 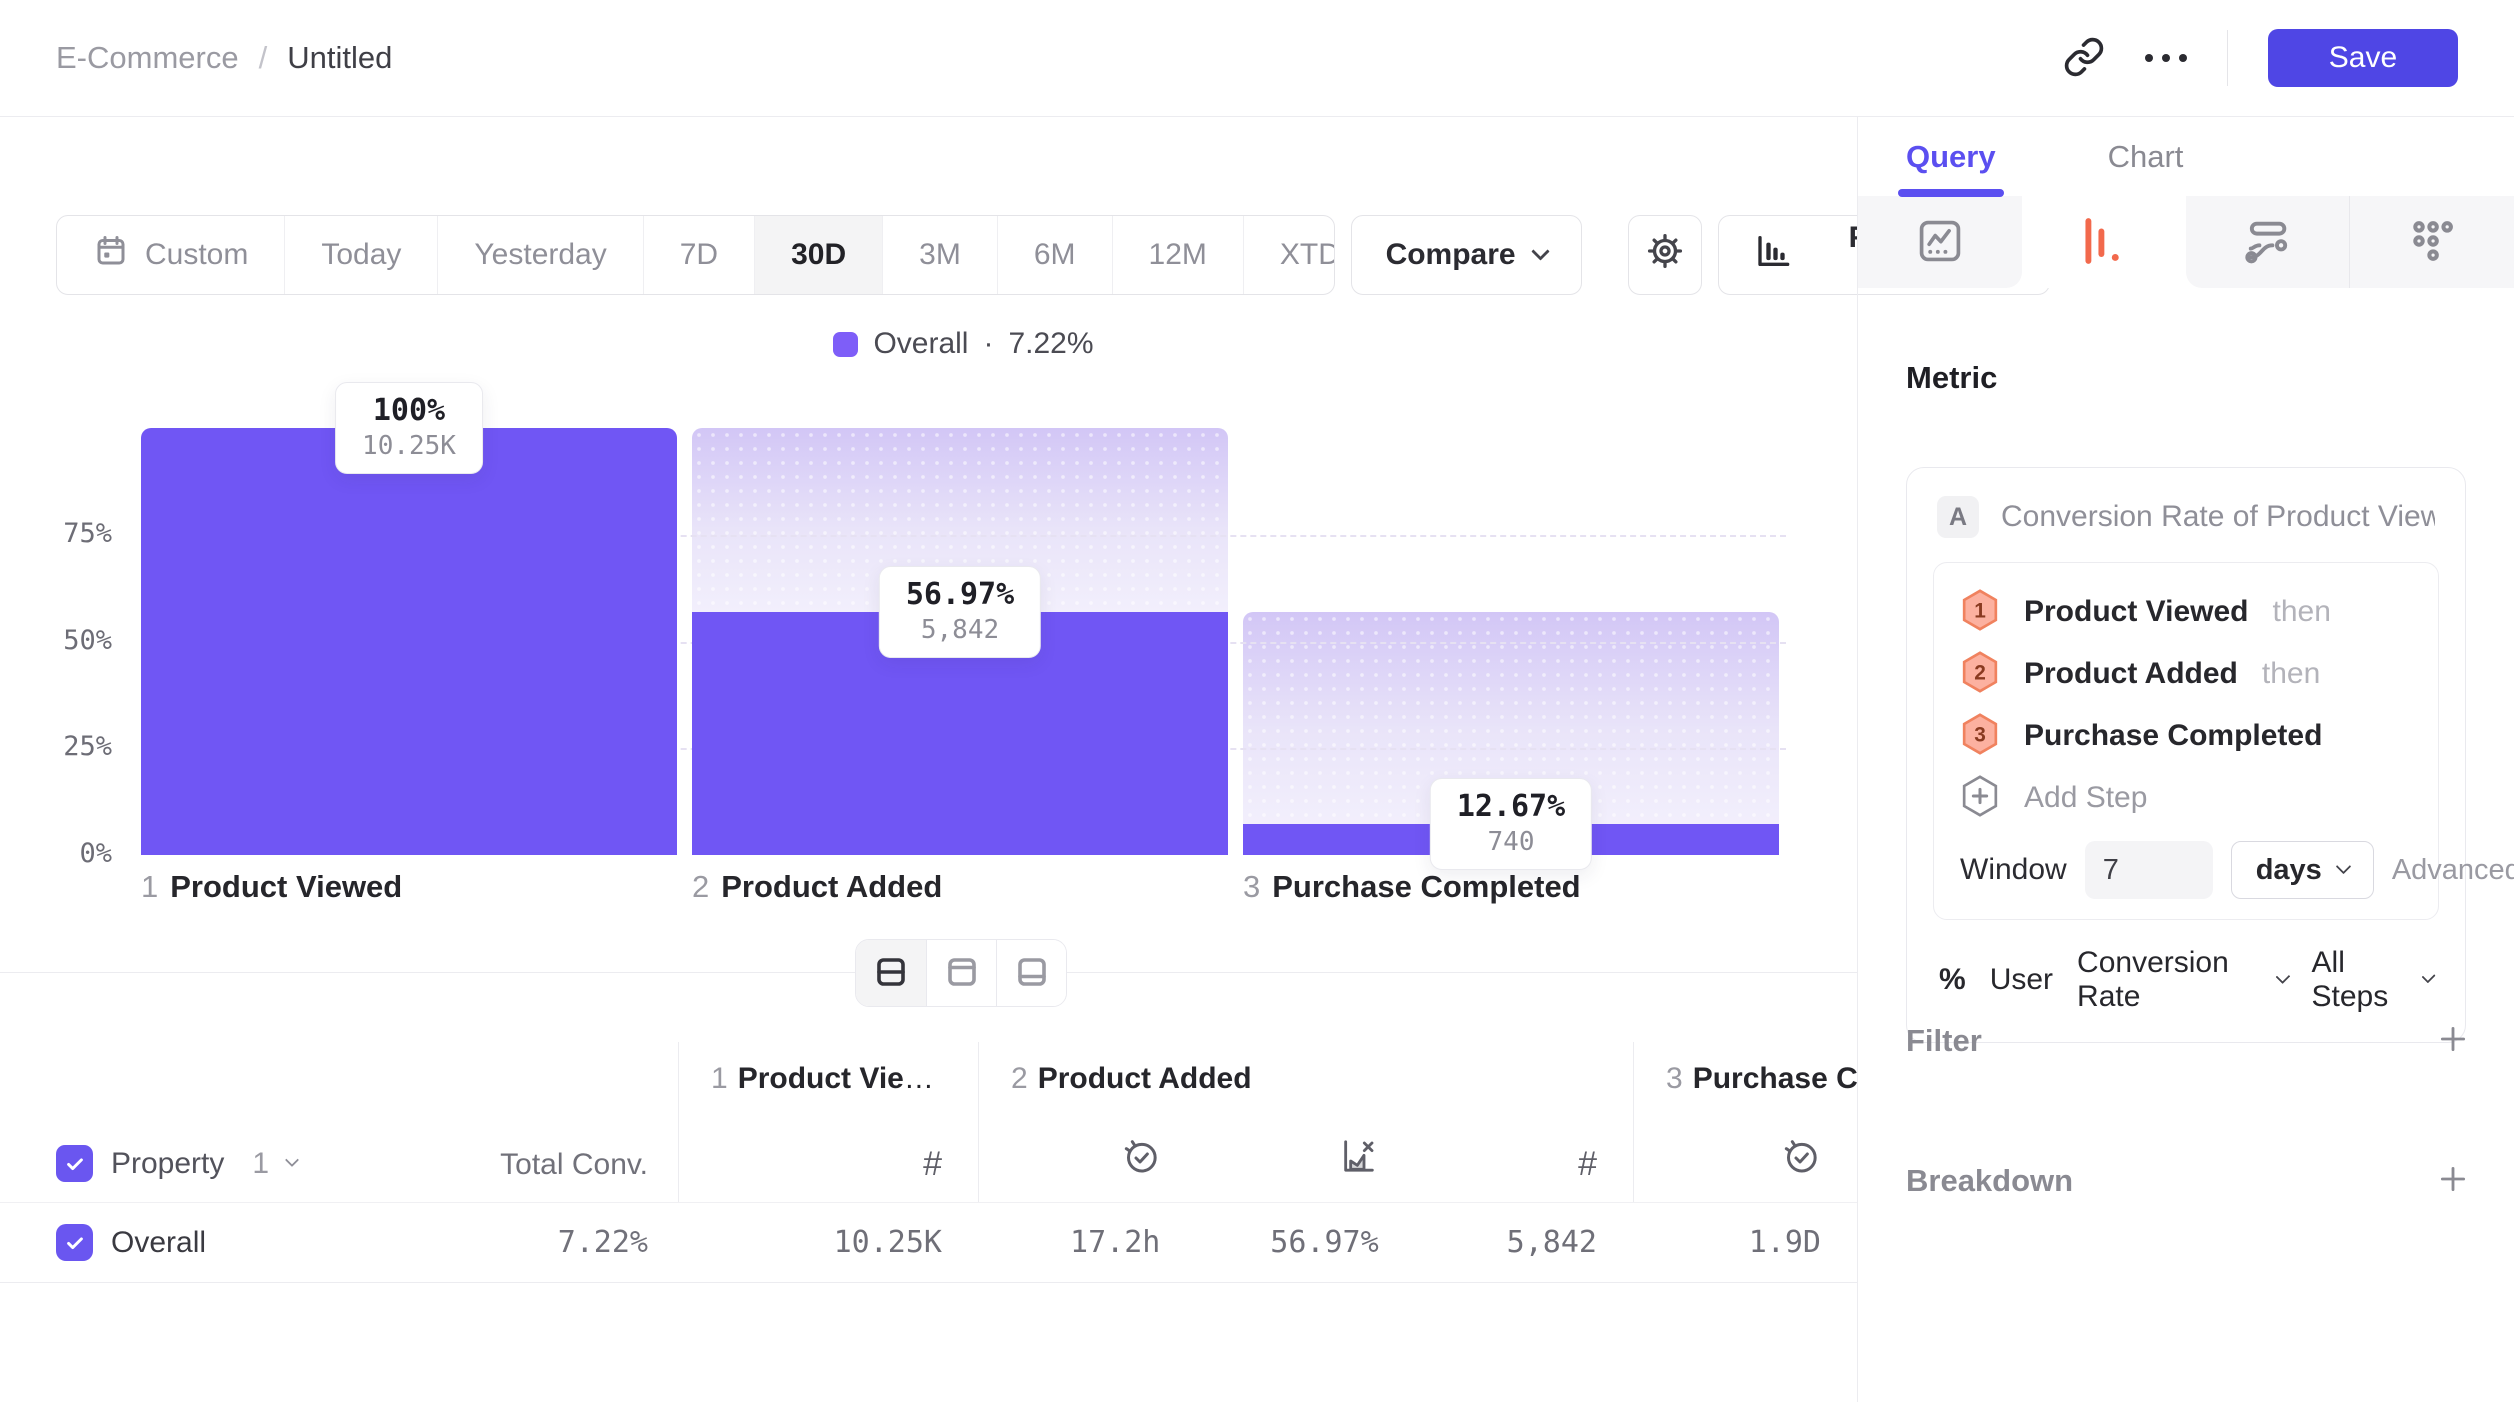 What do you see at coordinates (1426, 886) in the screenshot?
I see `step-name: Purchase Completed` at bounding box center [1426, 886].